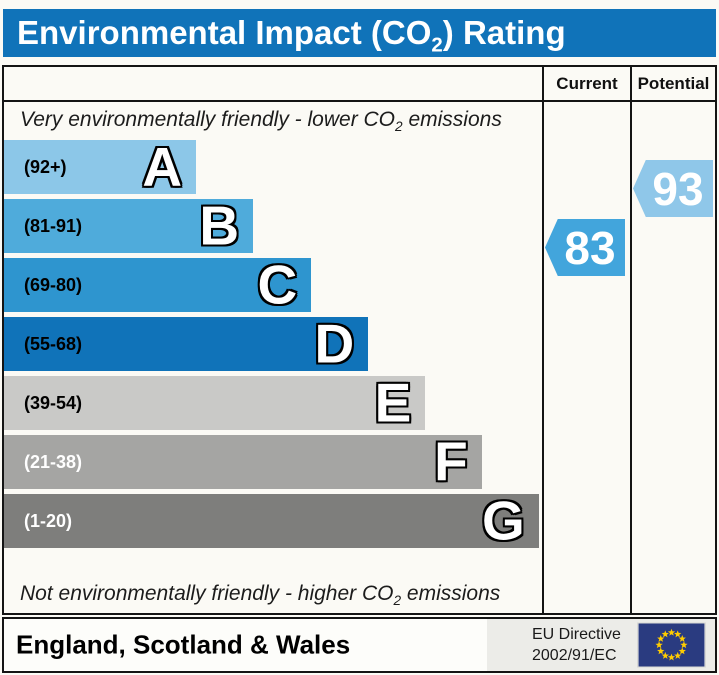 The image size is (719, 675). What do you see at coordinates (53, 343) in the screenshot?
I see `band-range-label: (55-68)` at bounding box center [53, 343].